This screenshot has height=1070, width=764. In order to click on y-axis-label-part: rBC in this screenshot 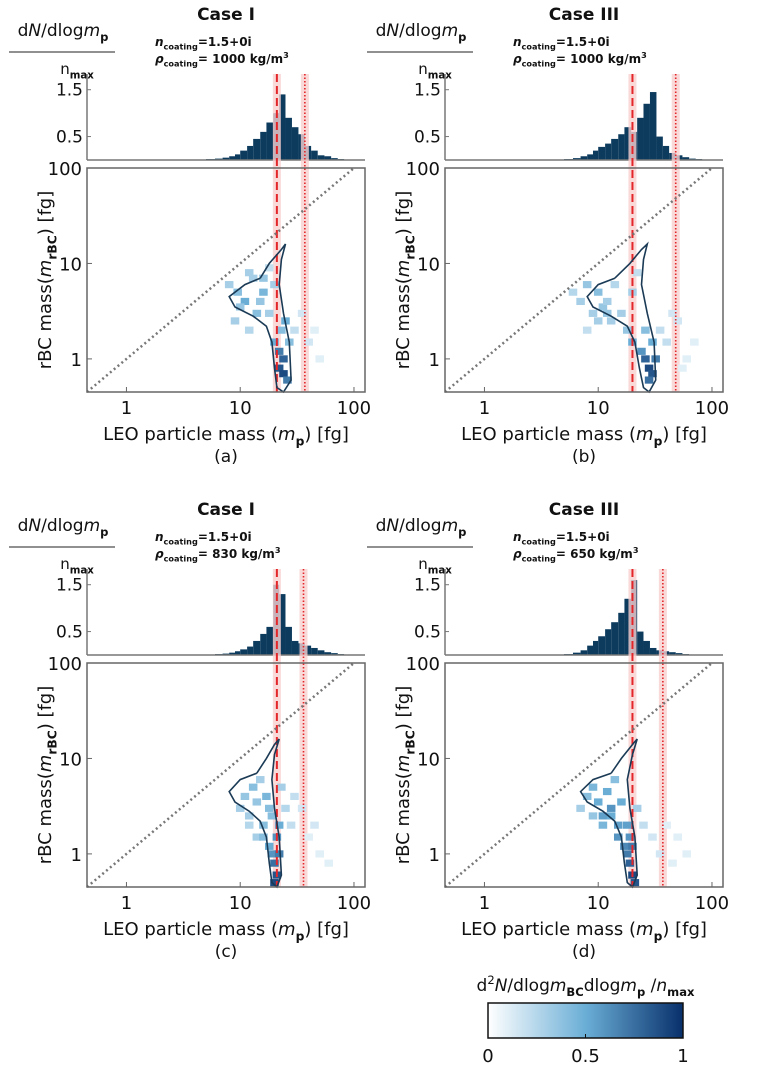, I will do `click(410, 742)`.